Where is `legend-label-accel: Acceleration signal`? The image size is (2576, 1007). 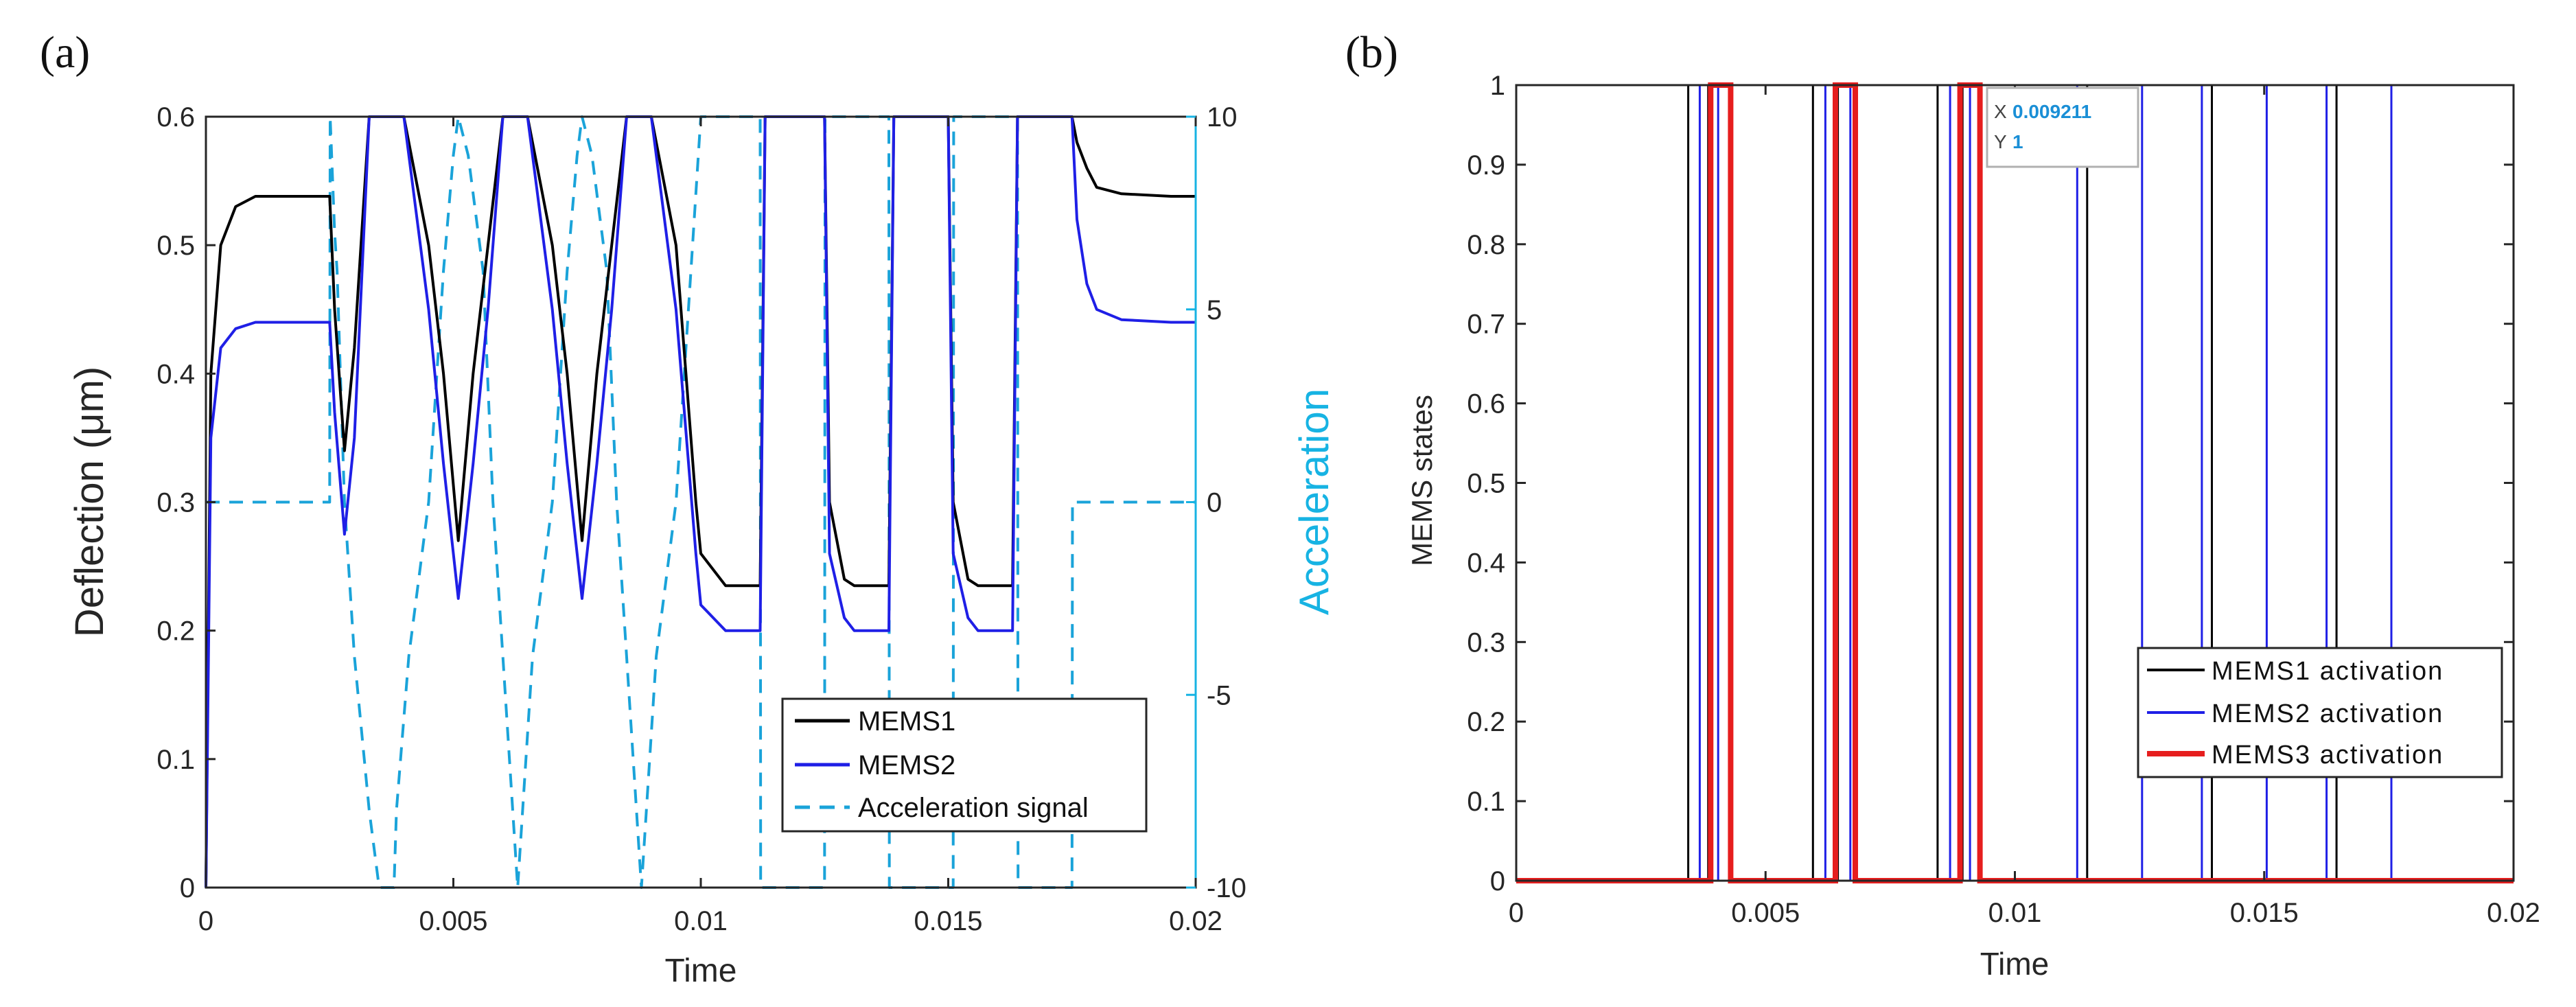
legend-label-accel: Acceleration signal is located at coordinates (973, 808).